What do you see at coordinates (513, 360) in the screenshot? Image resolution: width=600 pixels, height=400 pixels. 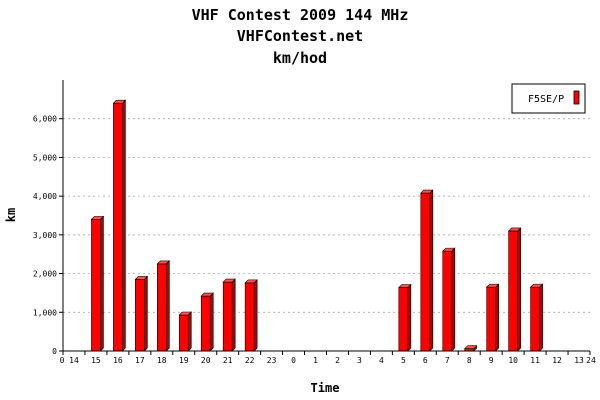 I see `x-tick-label: 10` at bounding box center [513, 360].